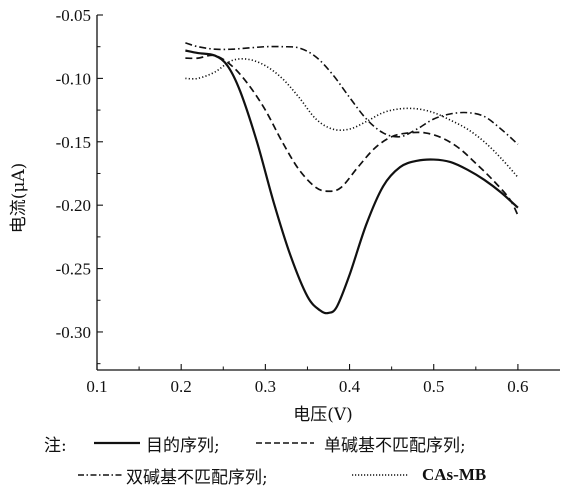 This screenshot has height=502, width=572. I want to click on legend-label: 单碱基不匹配序列;, so click(395, 445).